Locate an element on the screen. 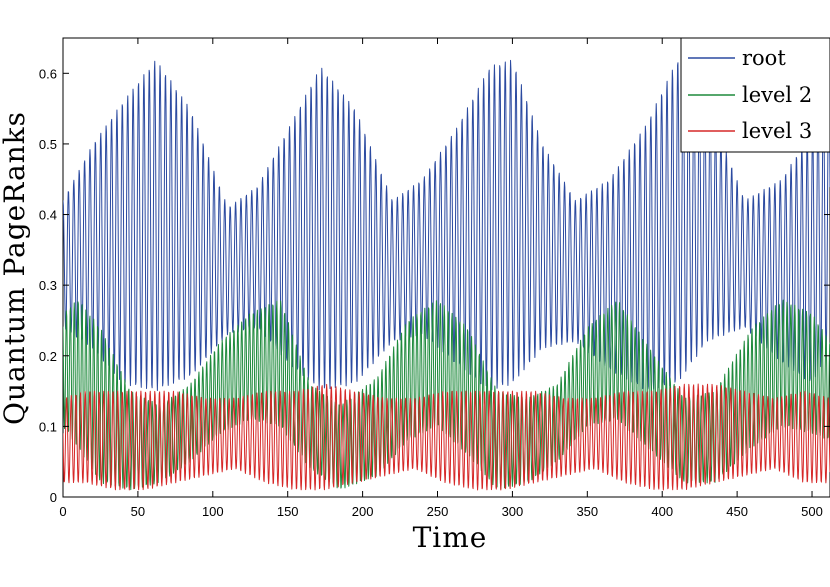 The image size is (830, 587). x-tick-label: 150 is located at coordinates (288, 511).